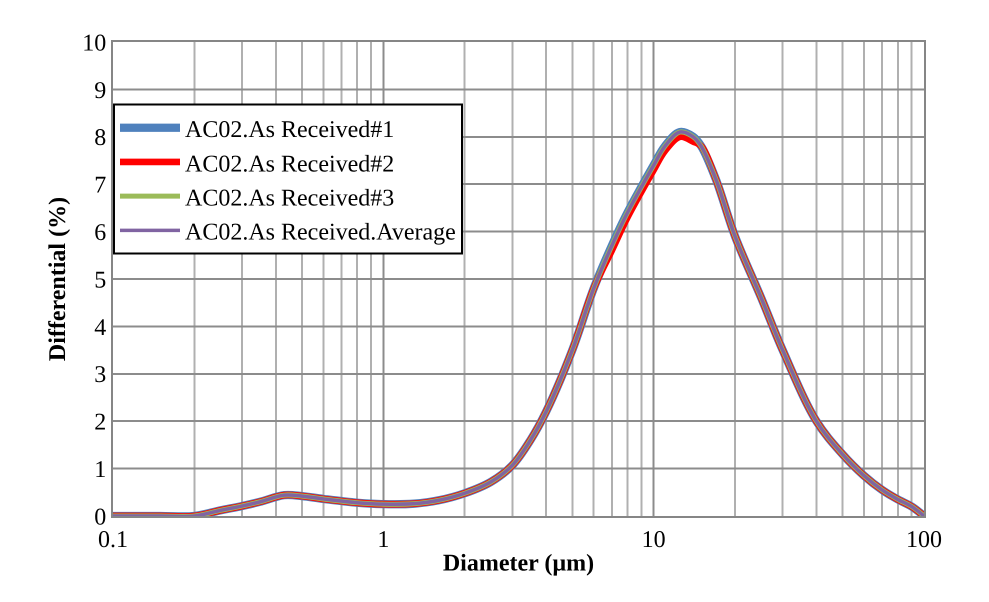 The image size is (989, 602). I want to click on x-tick-label: 1, so click(383, 539).